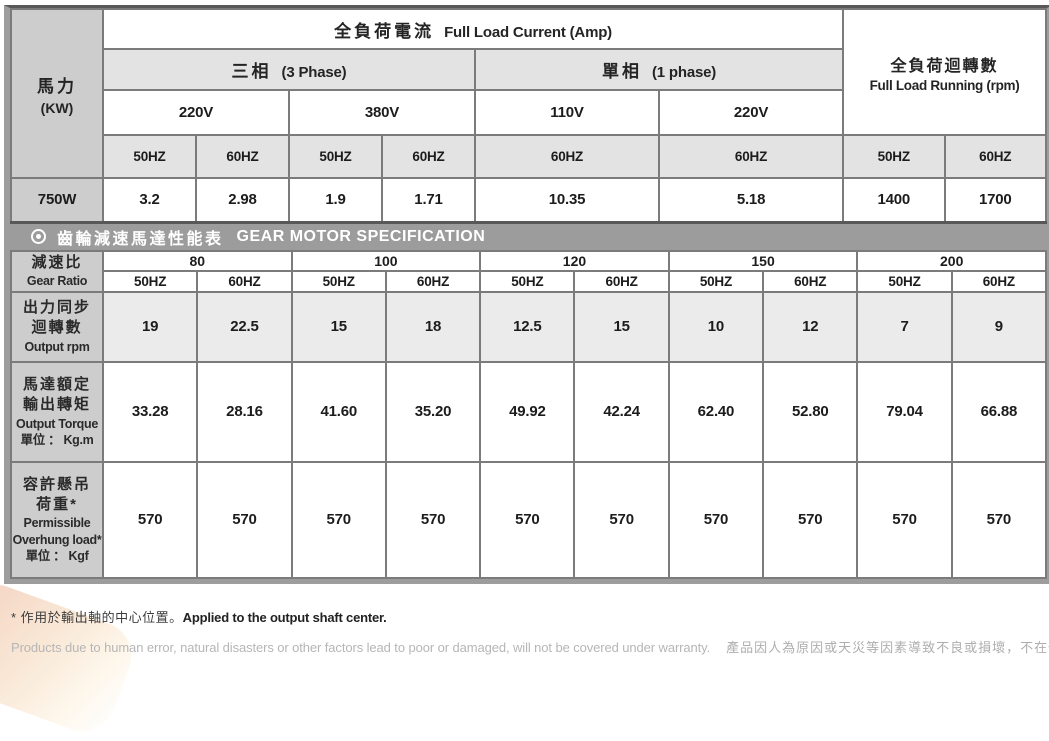  I want to click on rpm-header-en: Full Load Running (rpm), so click(944, 85).